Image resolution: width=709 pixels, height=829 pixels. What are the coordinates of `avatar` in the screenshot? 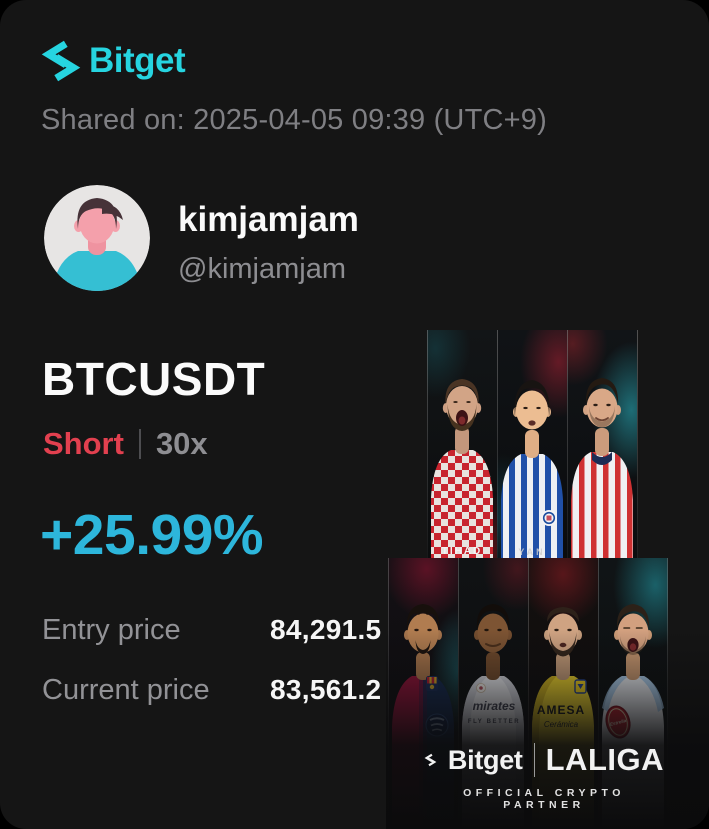 It's located at (97, 238).